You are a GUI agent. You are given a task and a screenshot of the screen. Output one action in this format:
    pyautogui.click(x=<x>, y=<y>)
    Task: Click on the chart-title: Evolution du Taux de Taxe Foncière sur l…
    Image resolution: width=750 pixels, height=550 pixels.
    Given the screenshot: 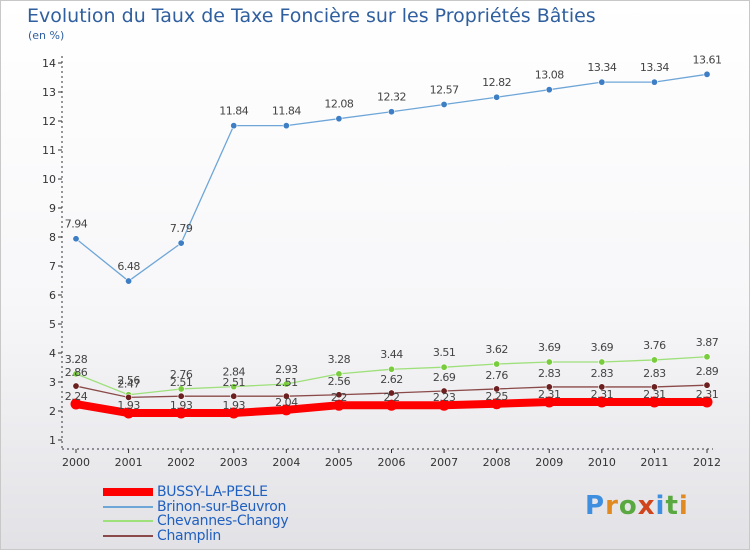 What is the action you would take?
    pyautogui.click(x=311, y=16)
    